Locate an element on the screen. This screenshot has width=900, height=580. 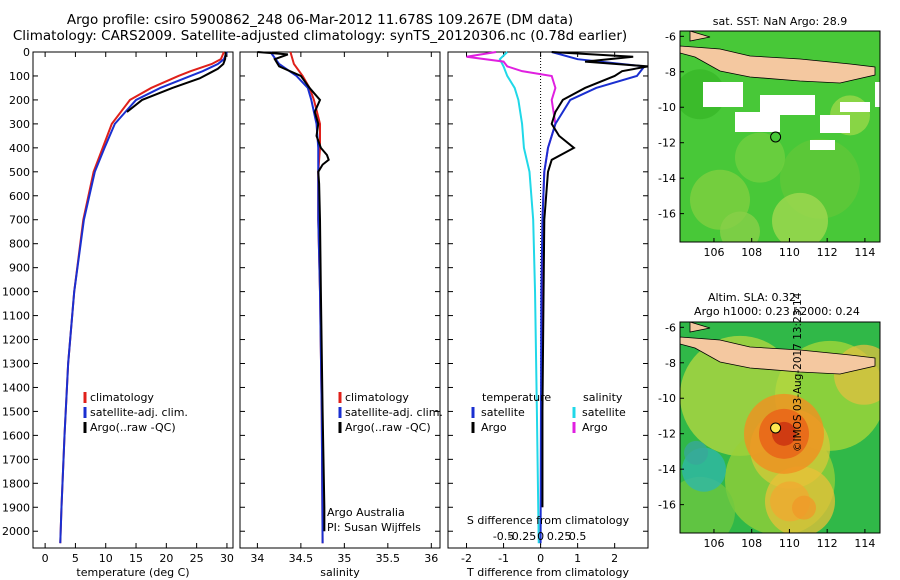
legend-header-temperature: temperature is located at coordinates (516, 397).